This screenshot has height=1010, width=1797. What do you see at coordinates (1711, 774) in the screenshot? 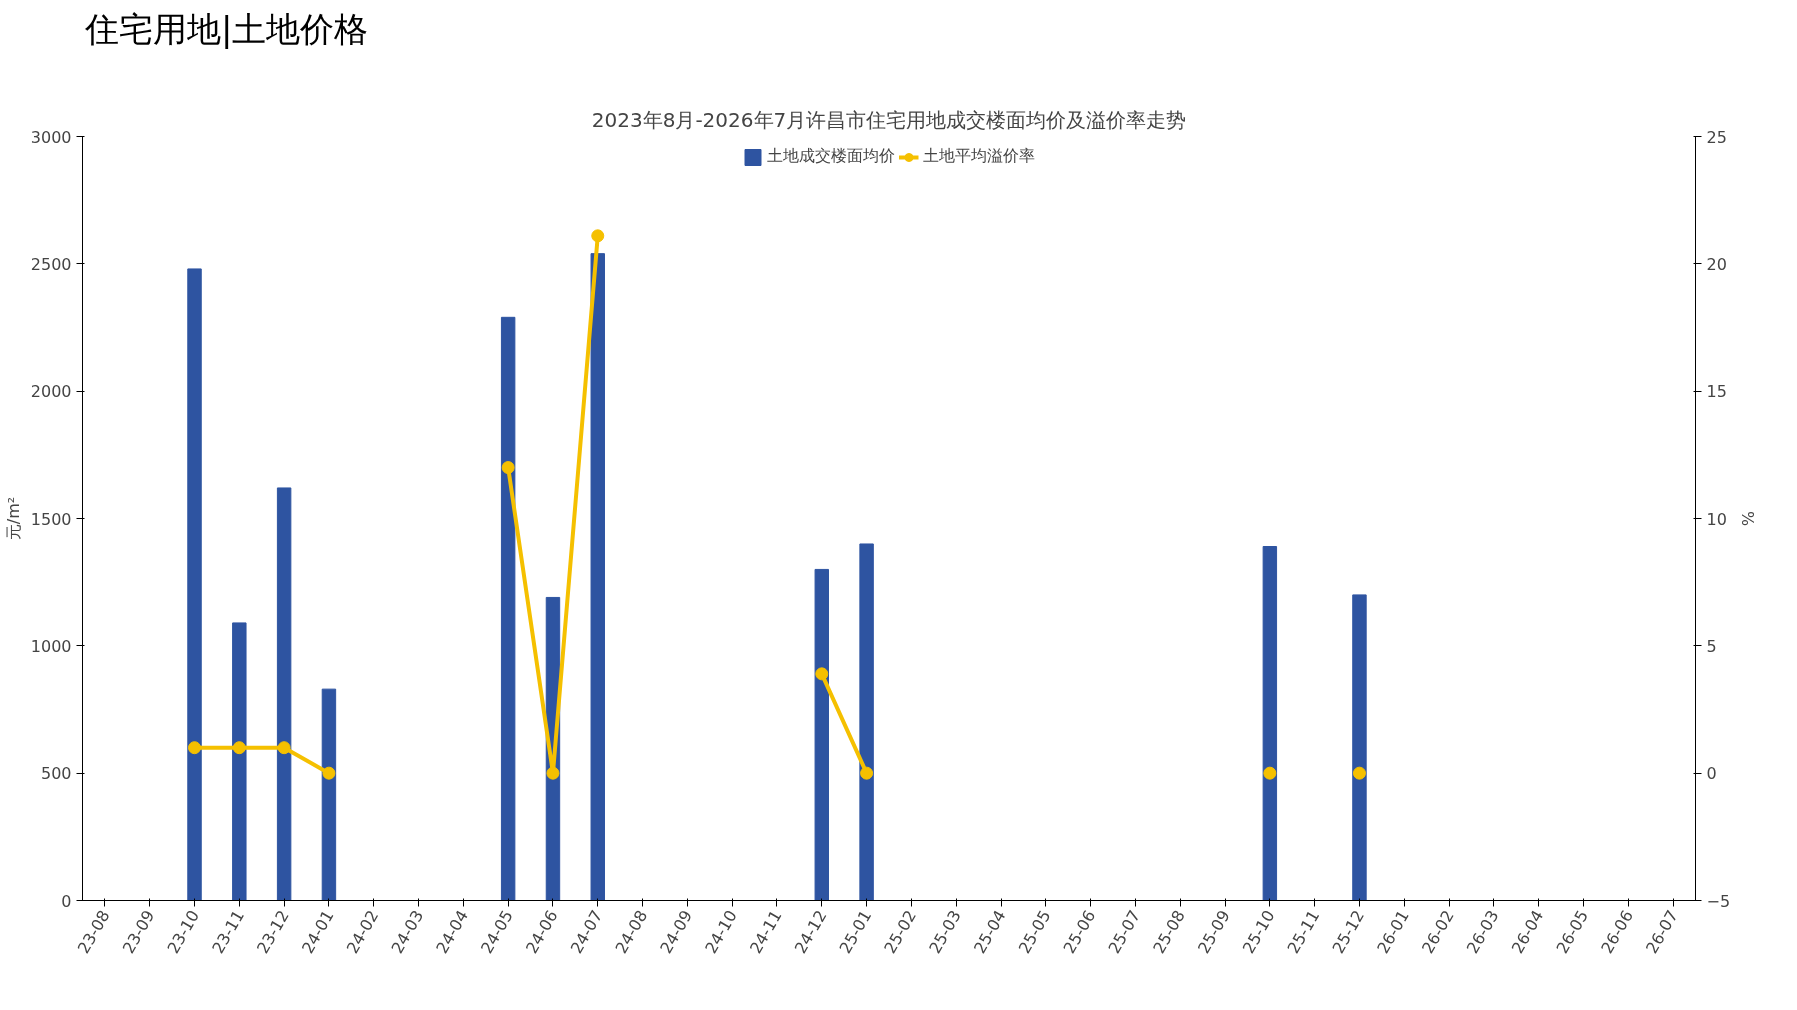
I see `y2-tick-label: 0` at bounding box center [1711, 774].